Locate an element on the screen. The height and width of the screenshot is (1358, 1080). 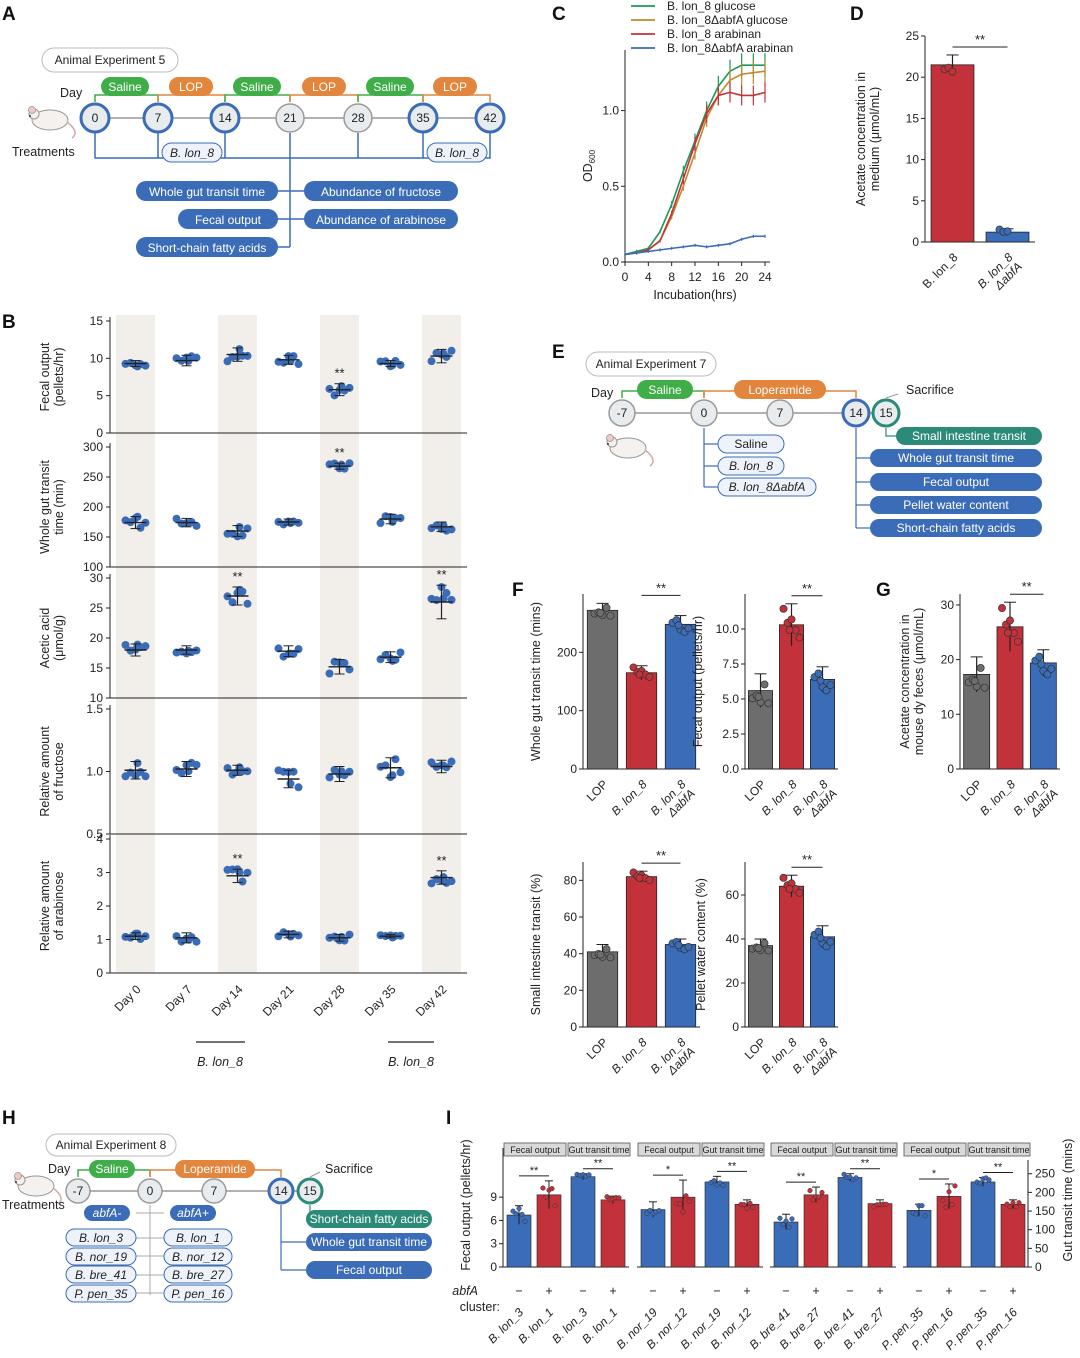
y-tick-label: 40 is located at coordinates (571, 954).